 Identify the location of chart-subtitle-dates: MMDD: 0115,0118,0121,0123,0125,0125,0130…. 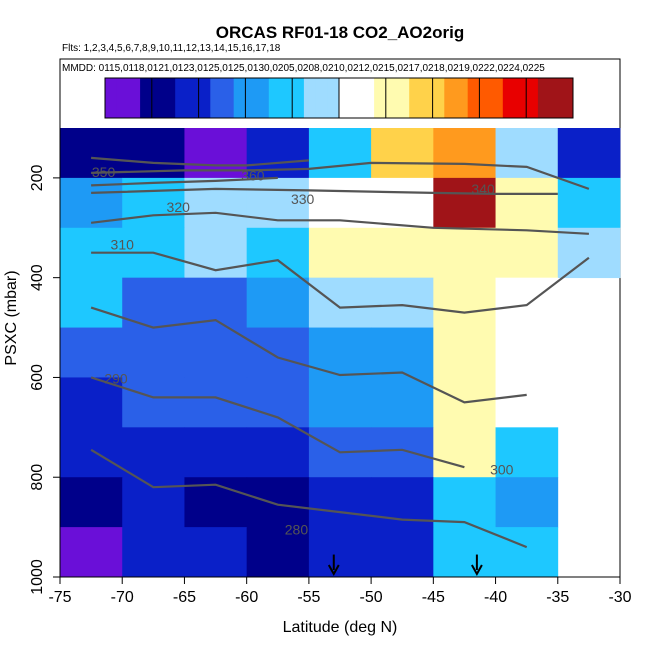
(303, 68).